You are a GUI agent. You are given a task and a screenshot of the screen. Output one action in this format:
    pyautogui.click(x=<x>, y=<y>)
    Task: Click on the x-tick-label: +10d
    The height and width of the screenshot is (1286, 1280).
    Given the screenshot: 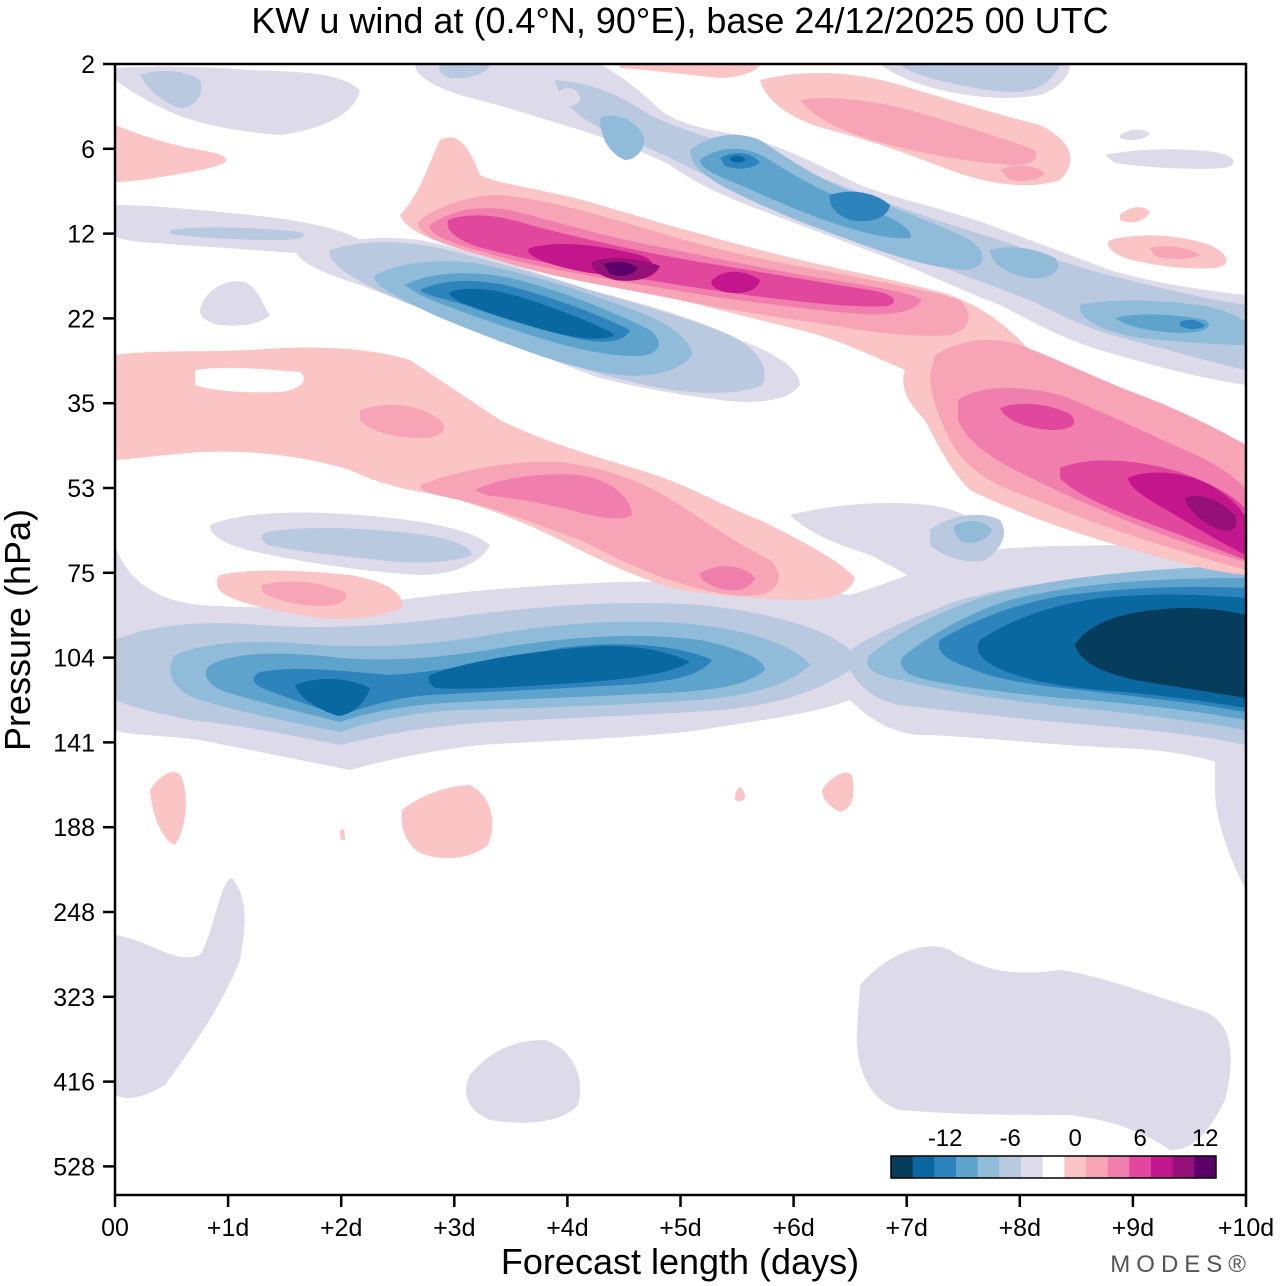 What is the action you would take?
    pyautogui.click(x=1246, y=1228)
    